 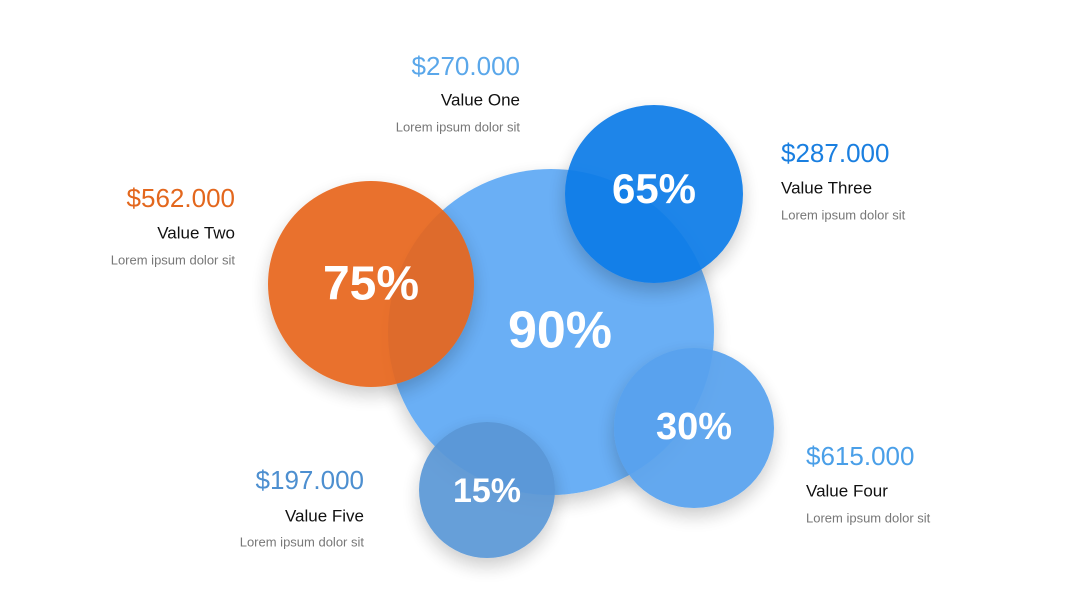 What do you see at coordinates (480, 99) in the screenshot?
I see `item-name: Value One` at bounding box center [480, 99].